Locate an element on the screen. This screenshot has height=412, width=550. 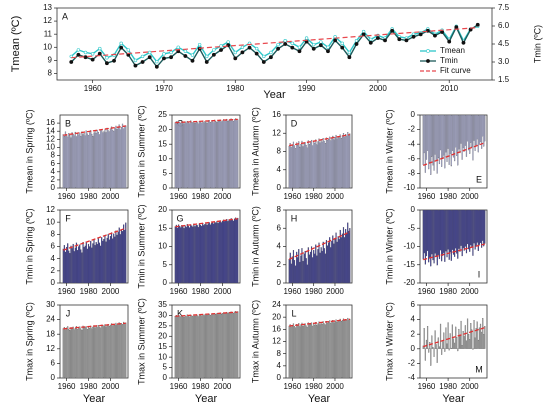
y2-tick-label: 3.0 is located at coordinates (504, 61).